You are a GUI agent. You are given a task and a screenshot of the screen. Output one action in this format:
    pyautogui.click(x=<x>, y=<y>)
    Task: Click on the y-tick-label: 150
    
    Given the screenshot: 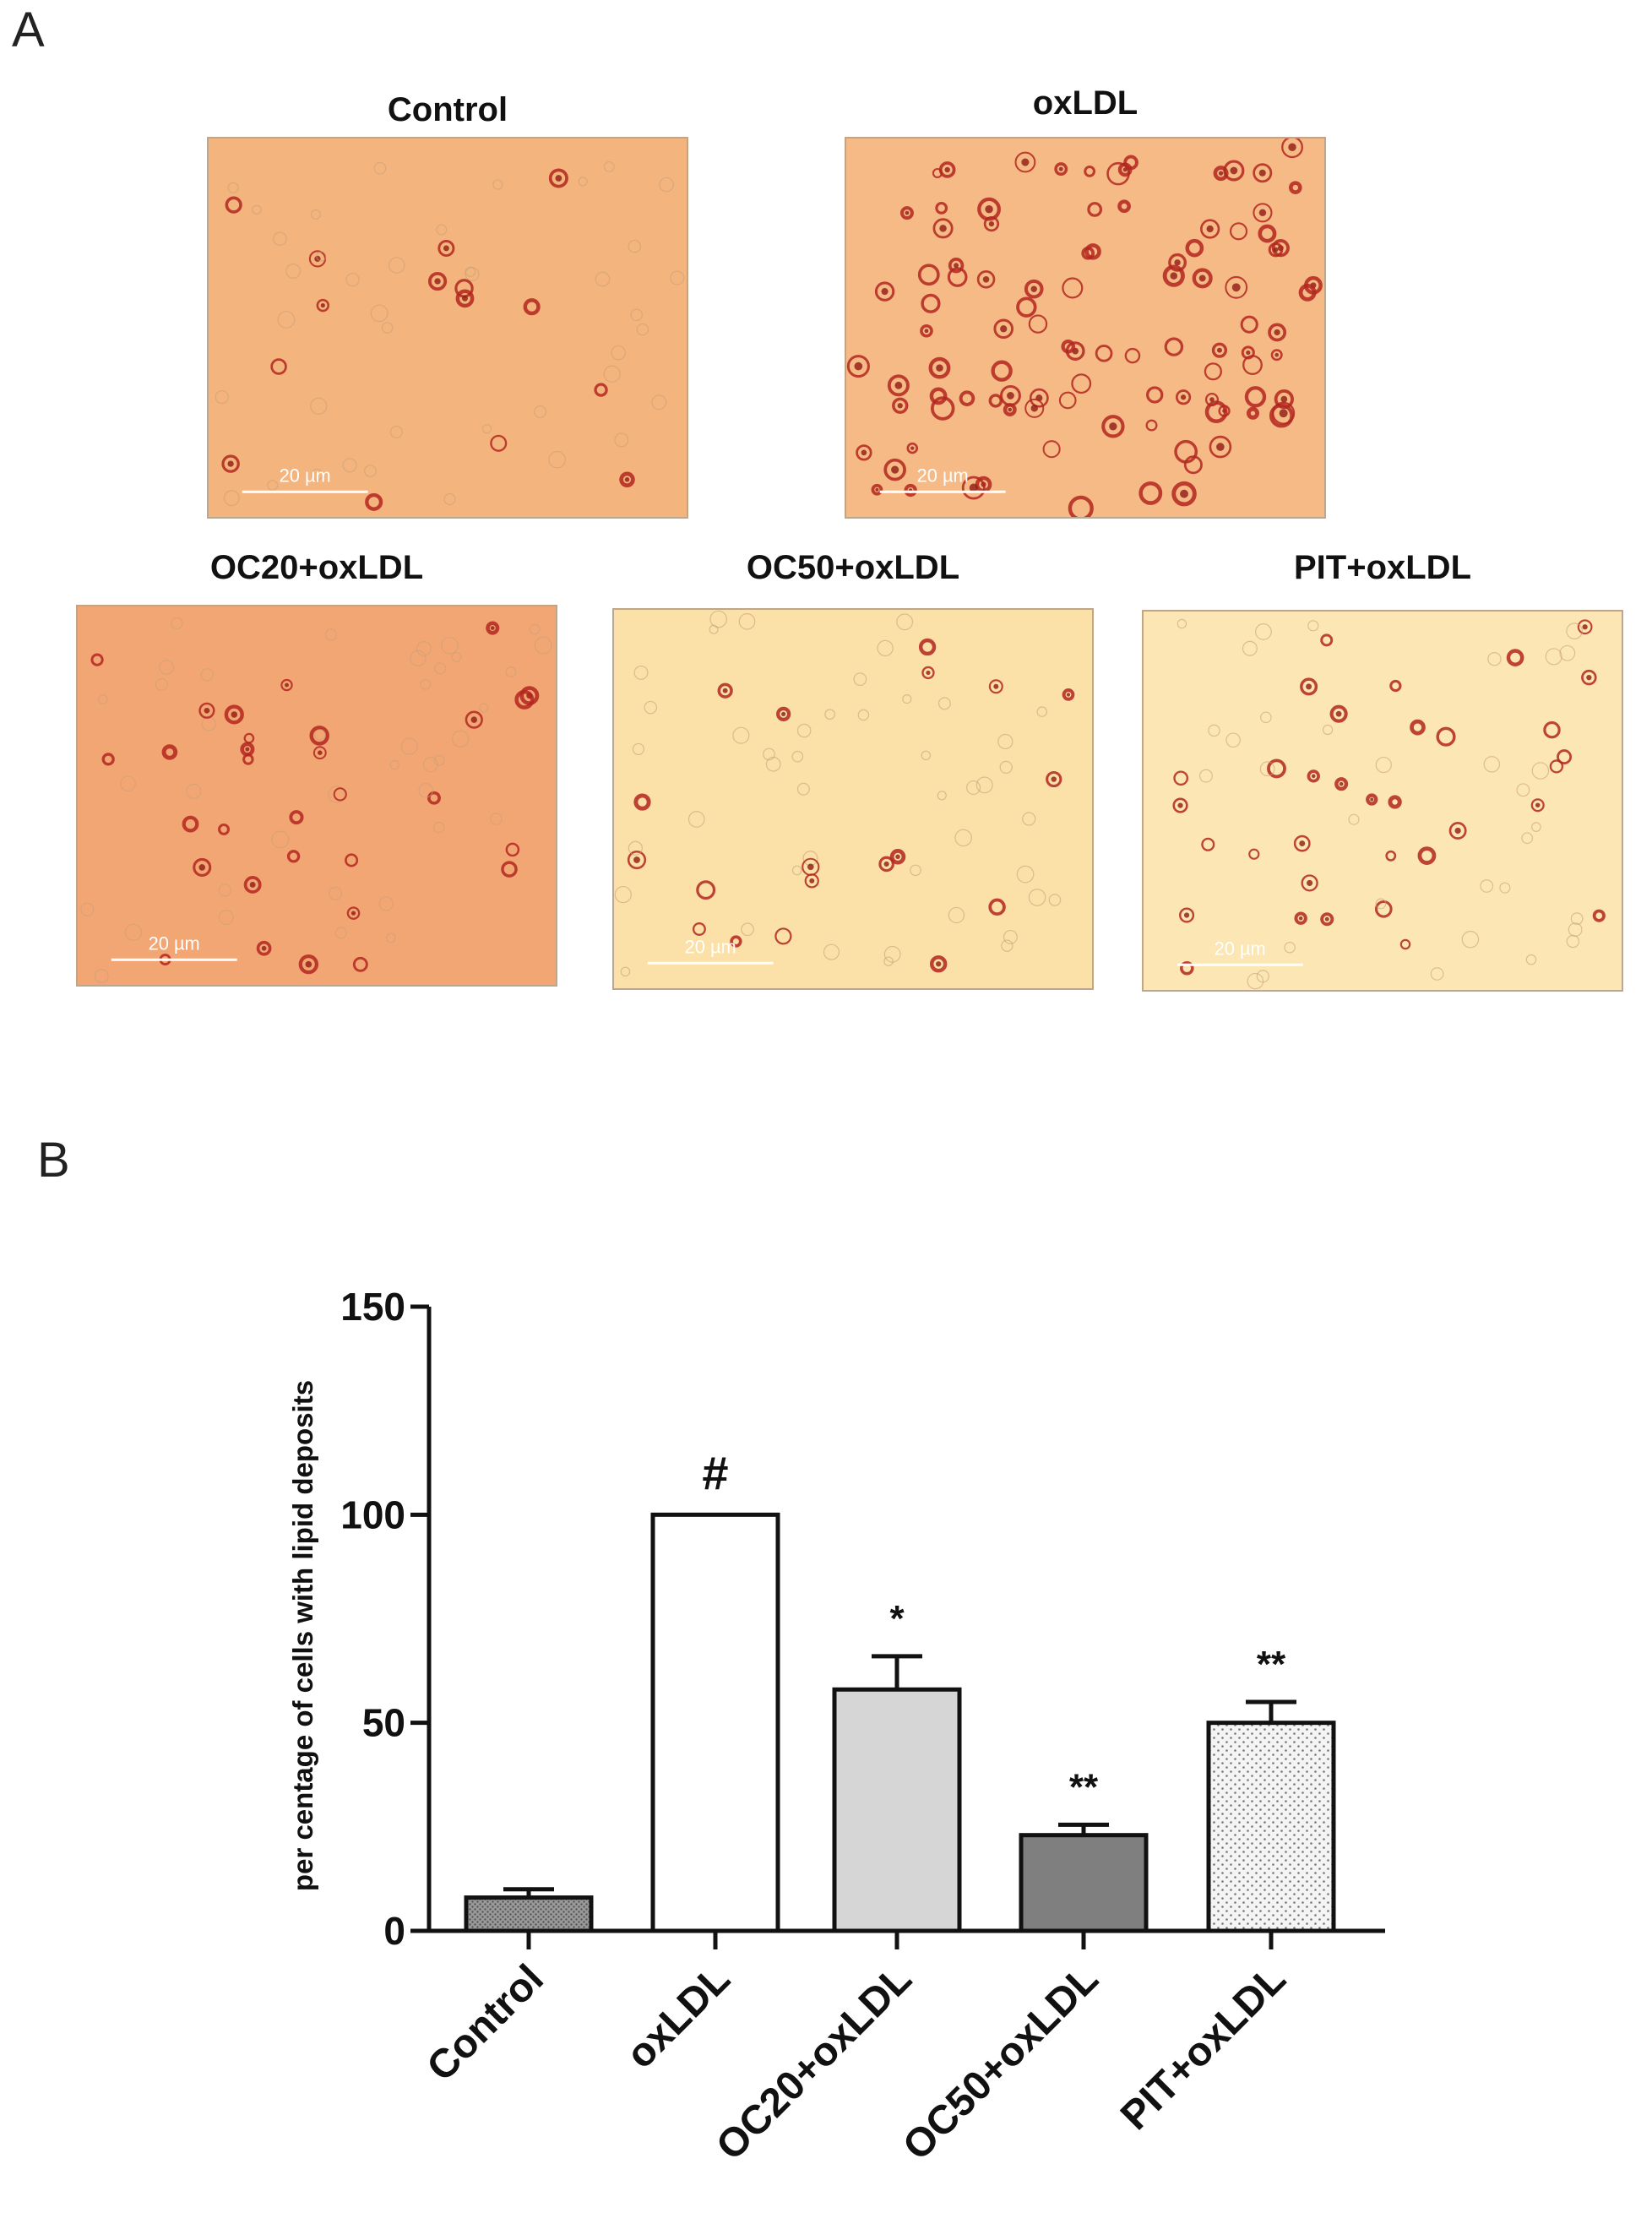 What is the action you would take?
    pyautogui.click(x=372, y=1307)
    